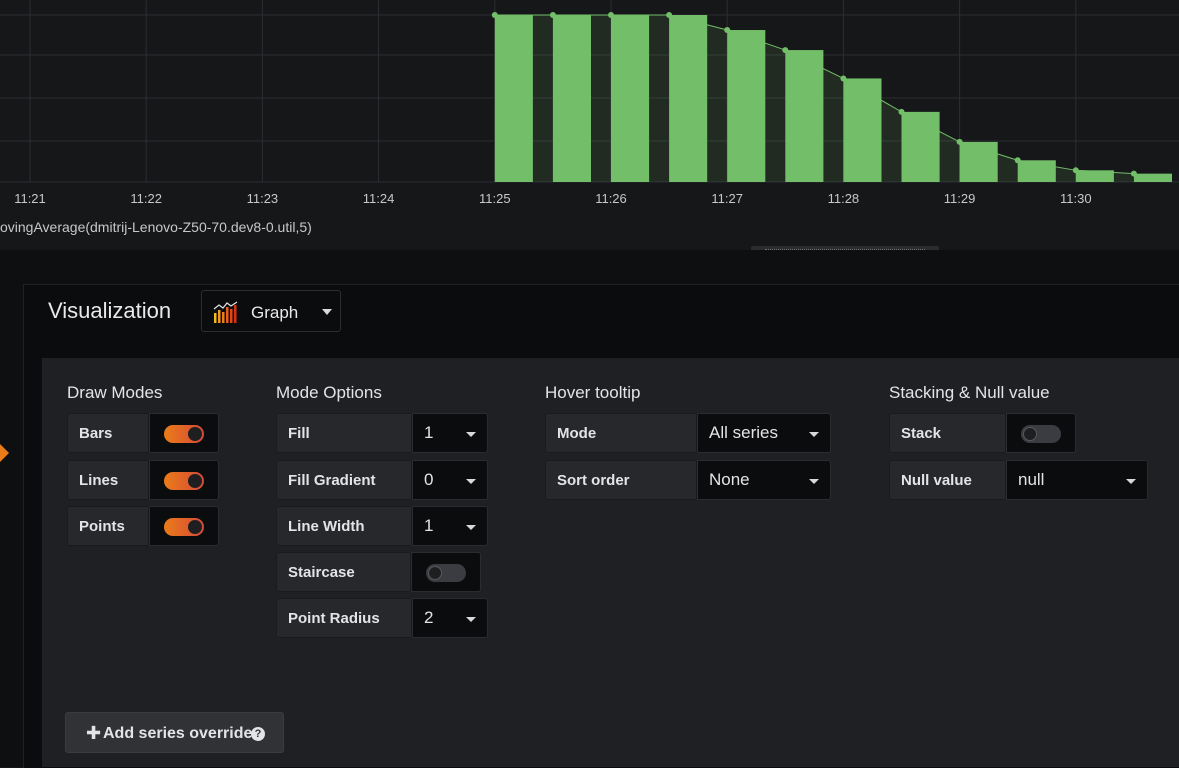 Image resolution: width=1179 pixels, height=768 pixels. I want to click on fill-select: 1, so click(450, 433).